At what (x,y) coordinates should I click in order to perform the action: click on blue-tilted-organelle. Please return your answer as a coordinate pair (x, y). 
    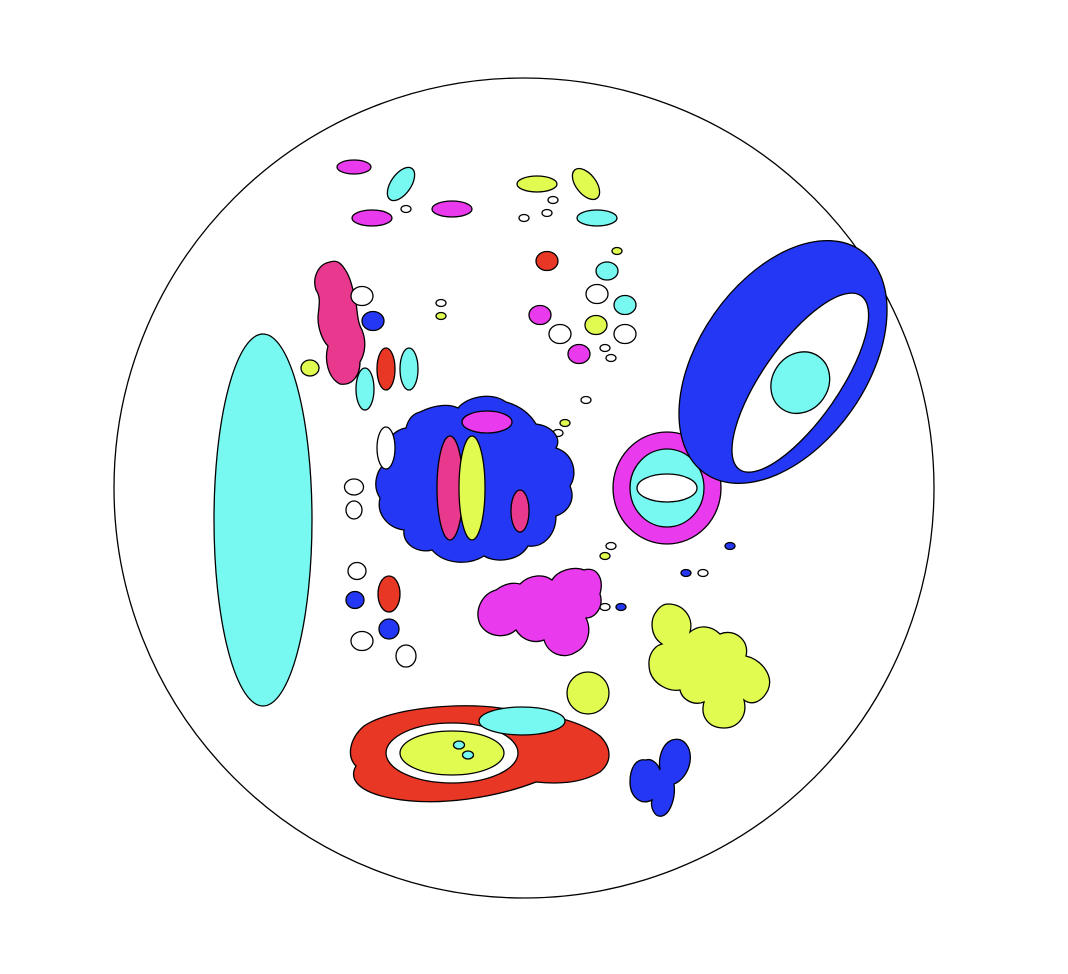
    Looking at the image, I should click on (783, 362).